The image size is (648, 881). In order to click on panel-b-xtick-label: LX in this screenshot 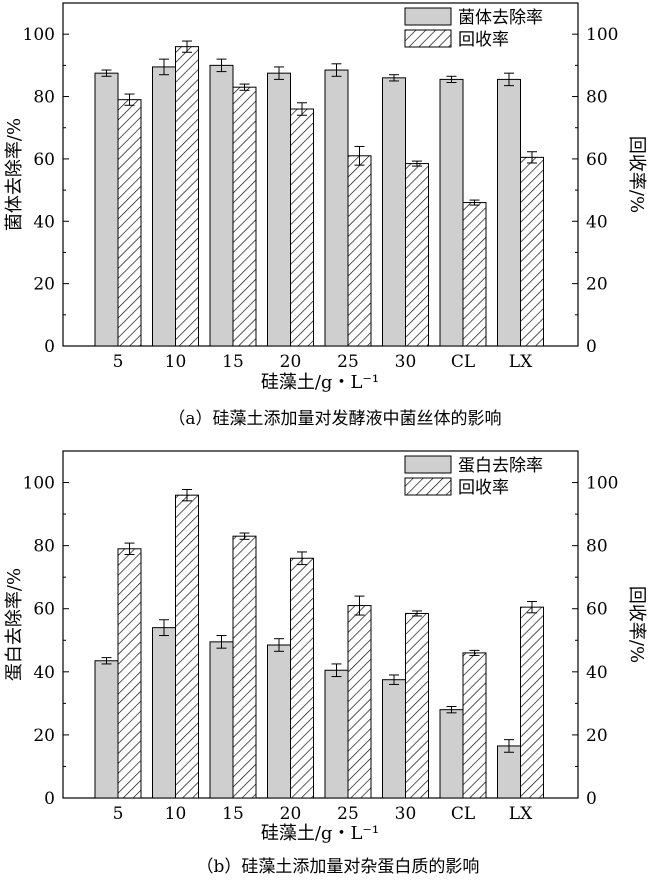, I will do `click(521, 814)`.